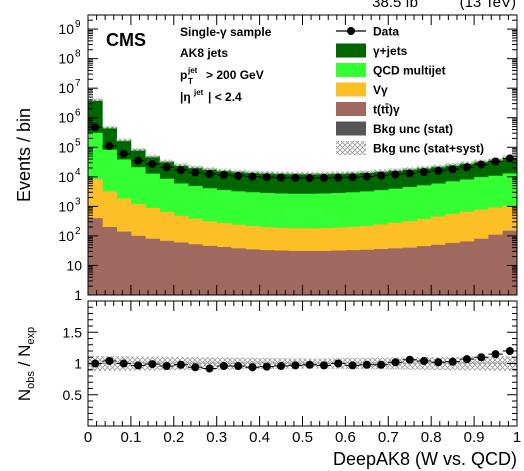 The image size is (524, 471). Describe the element at coordinates (198, 92) in the screenshot. I see `eta-superscript: jet` at that location.